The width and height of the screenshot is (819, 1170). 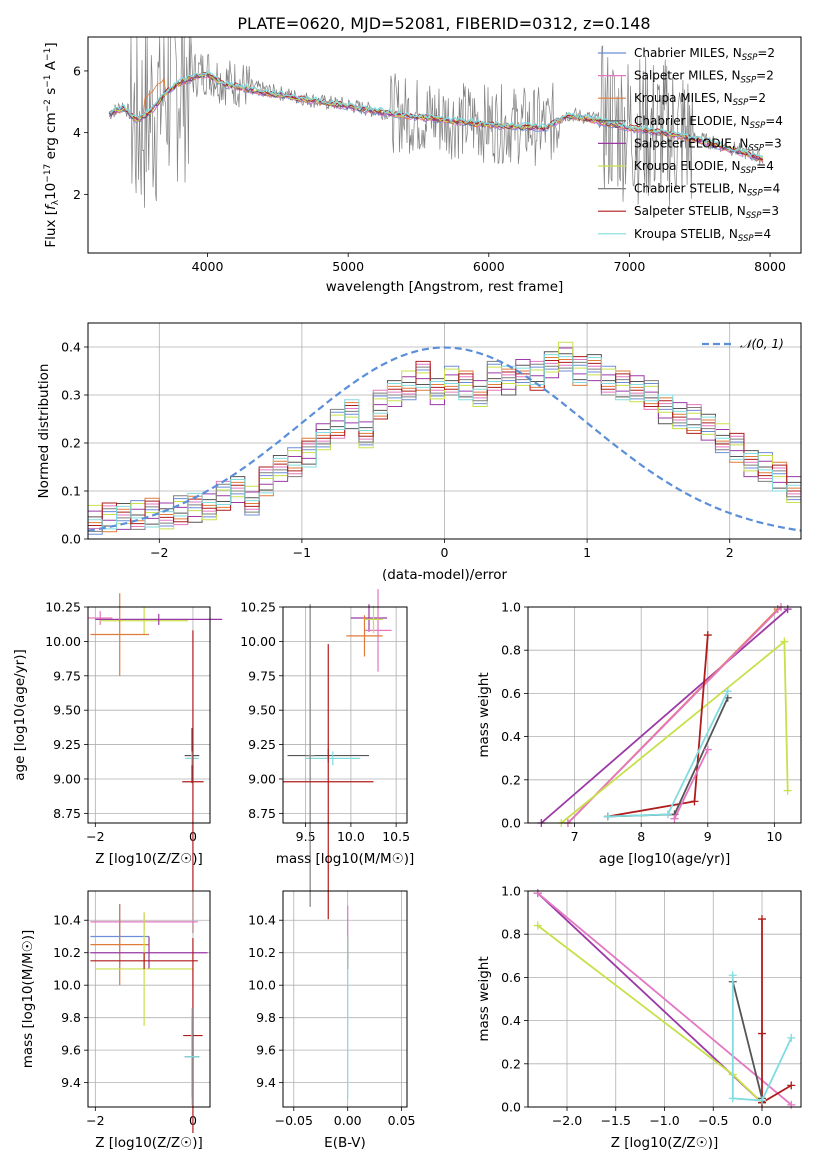 I want to click on legend-entry: Kroupa ELODIE, NSSP=4, so click(x=704, y=167).